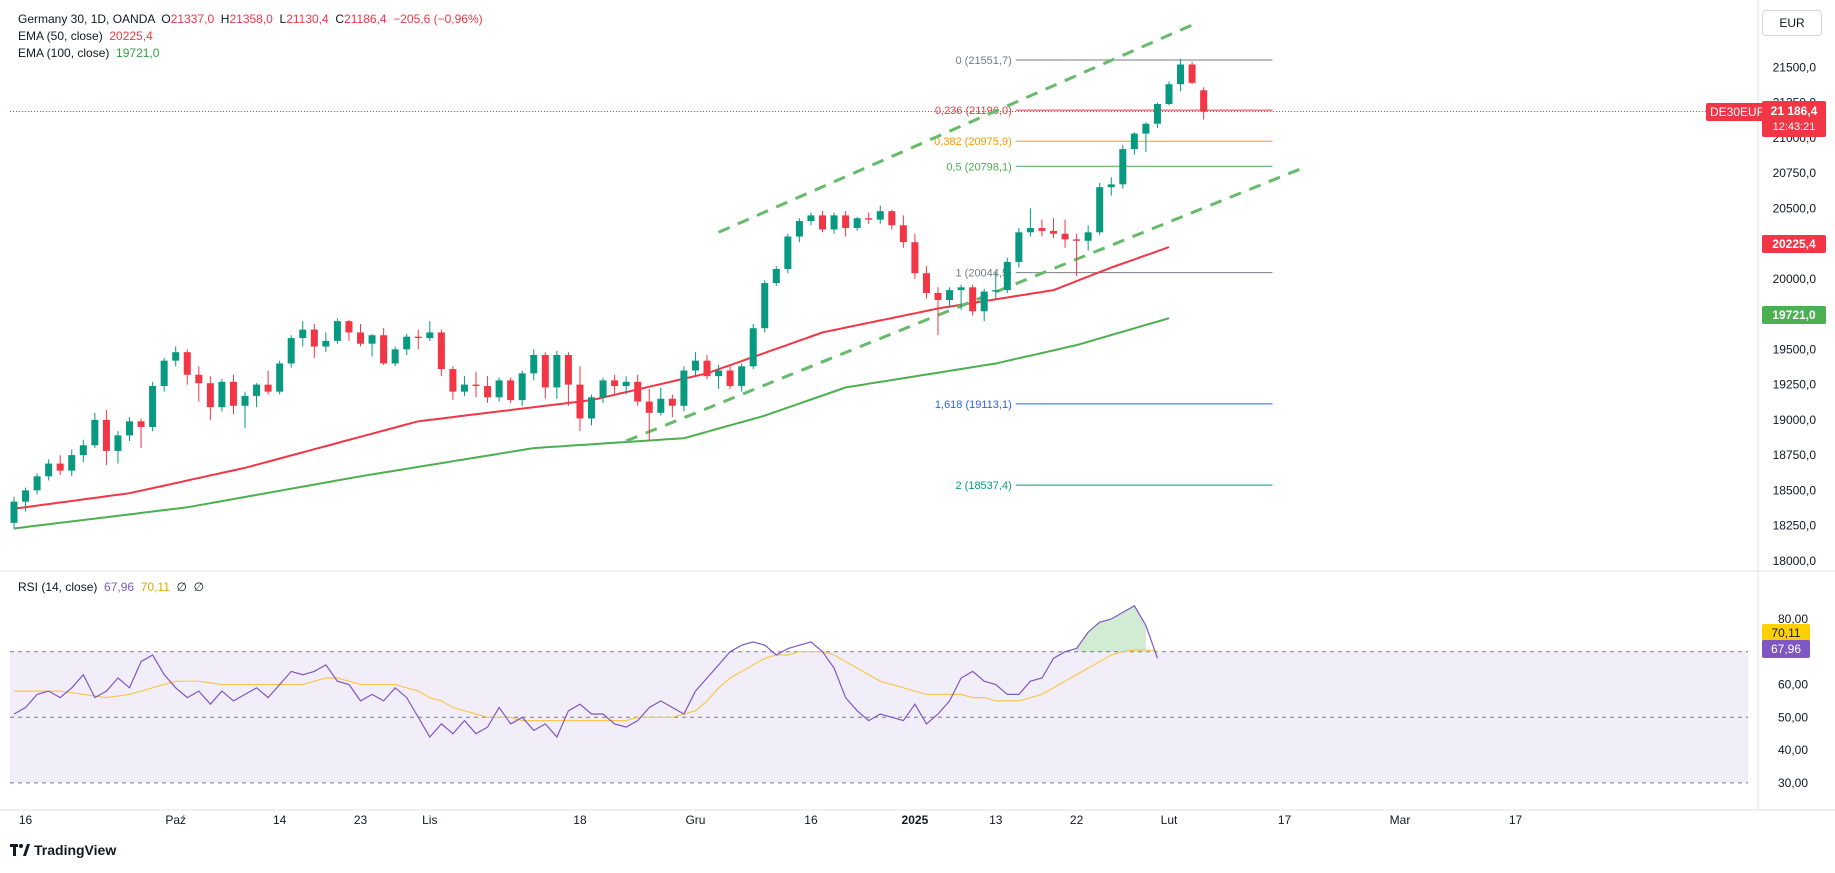 Image resolution: width=1835 pixels, height=873 pixels. I want to click on rsi-label: RSI (14, close), so click(58, 587).